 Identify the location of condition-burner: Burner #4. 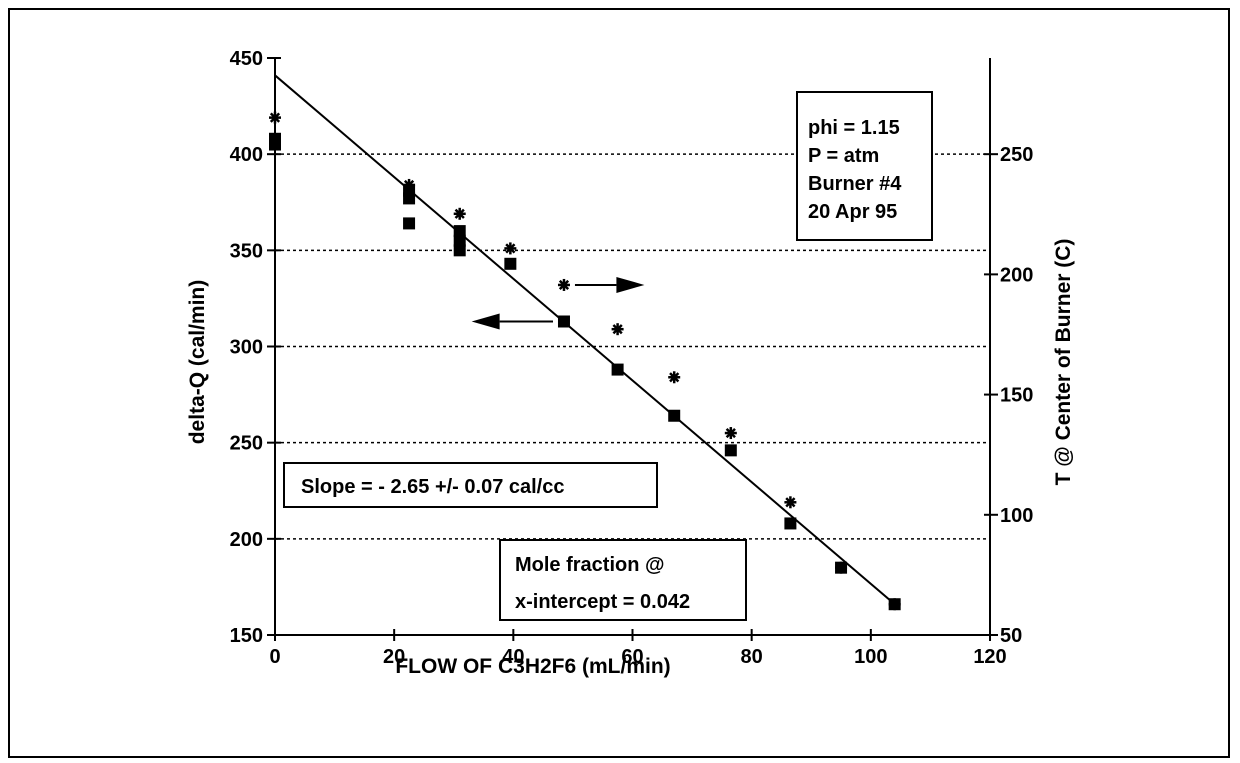
(855, 184).